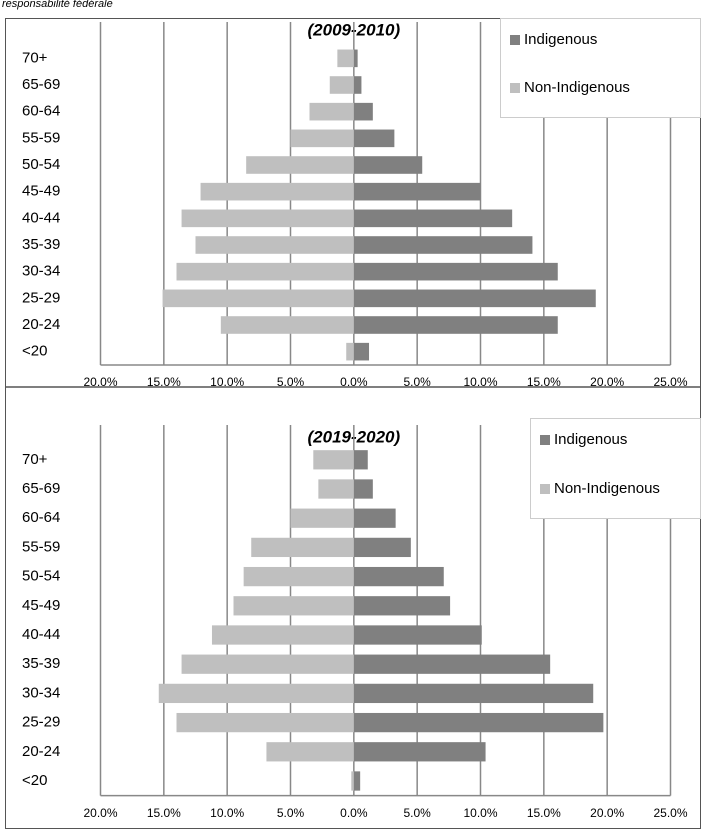  What do you see at coordinates (57, 5) in the screenshot?
I see `header-text: responsabilité fédérale` at bounding box center [57, 5].